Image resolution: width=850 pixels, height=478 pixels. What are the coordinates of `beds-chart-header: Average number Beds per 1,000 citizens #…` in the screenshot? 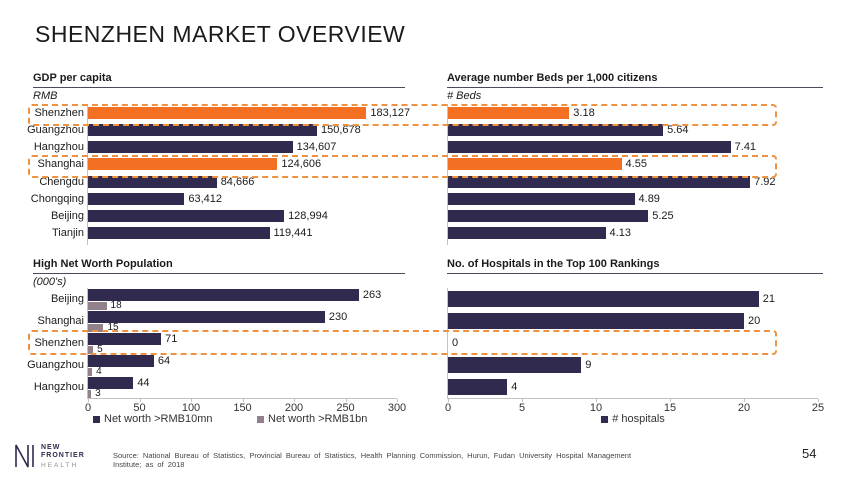 It's located at (635, 87).